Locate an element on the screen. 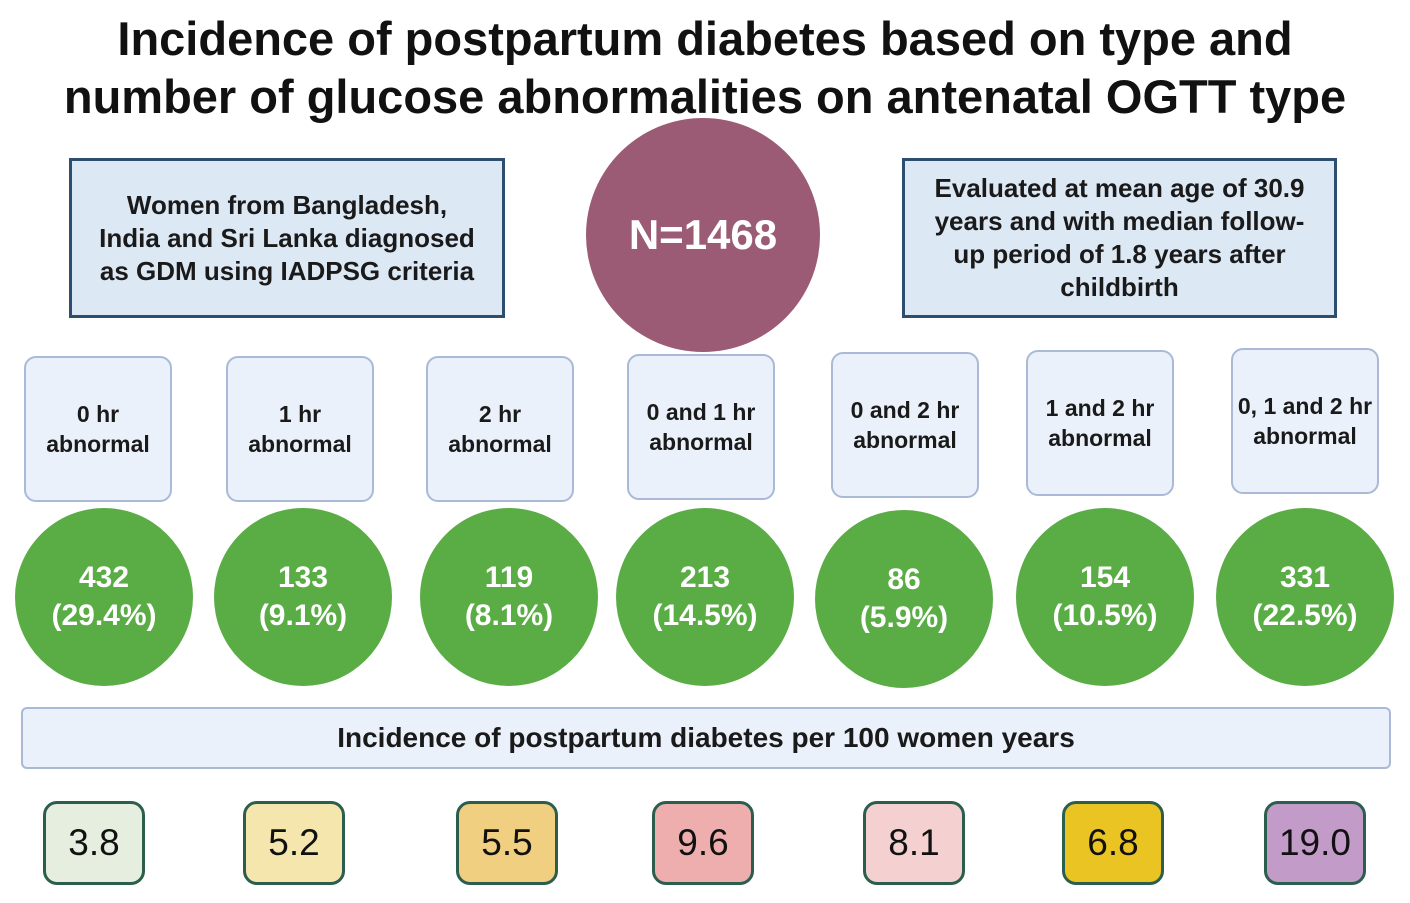  group-count: 86 is located at coordinates (904, 579).